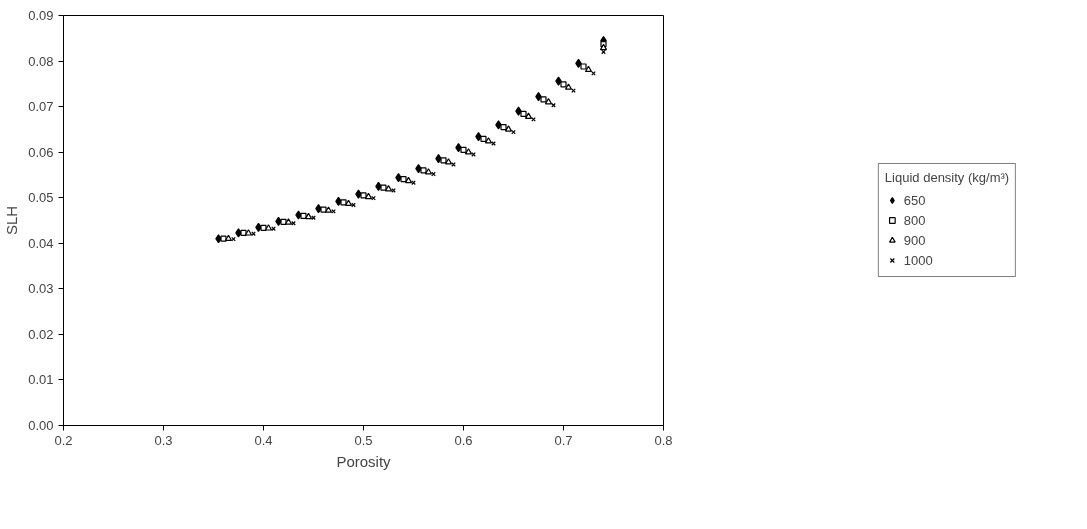 The height and width of the screenshot is (529, 1087). I want to click on legend-label: 900, so click(914, 240).